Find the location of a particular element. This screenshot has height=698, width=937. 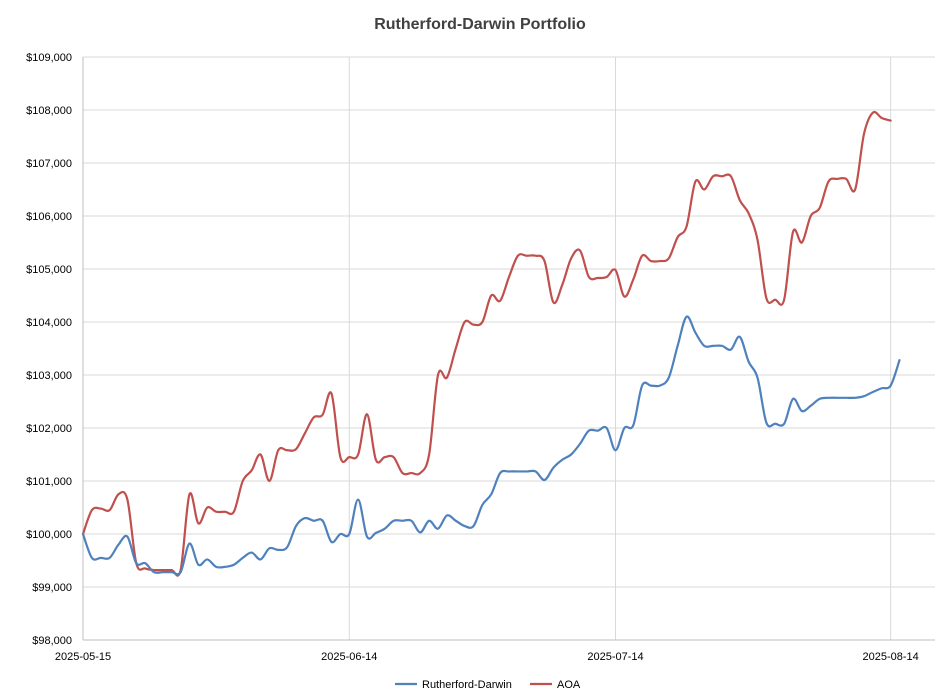

y-tick-label: $105,000 is located at coordinates (49, 270).